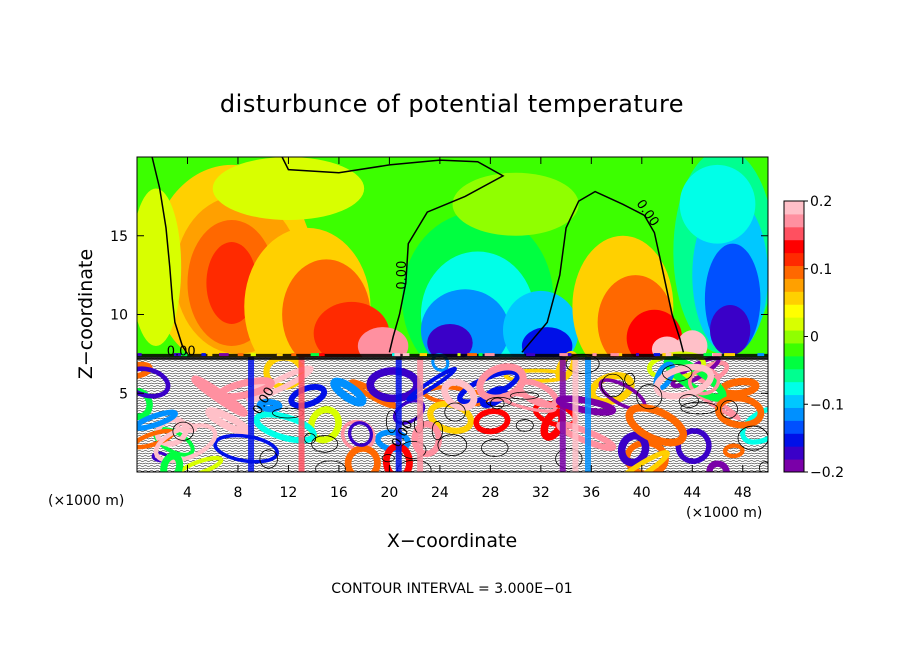  I want to click on colorbar-tick-label: 0, so click(814, 338).